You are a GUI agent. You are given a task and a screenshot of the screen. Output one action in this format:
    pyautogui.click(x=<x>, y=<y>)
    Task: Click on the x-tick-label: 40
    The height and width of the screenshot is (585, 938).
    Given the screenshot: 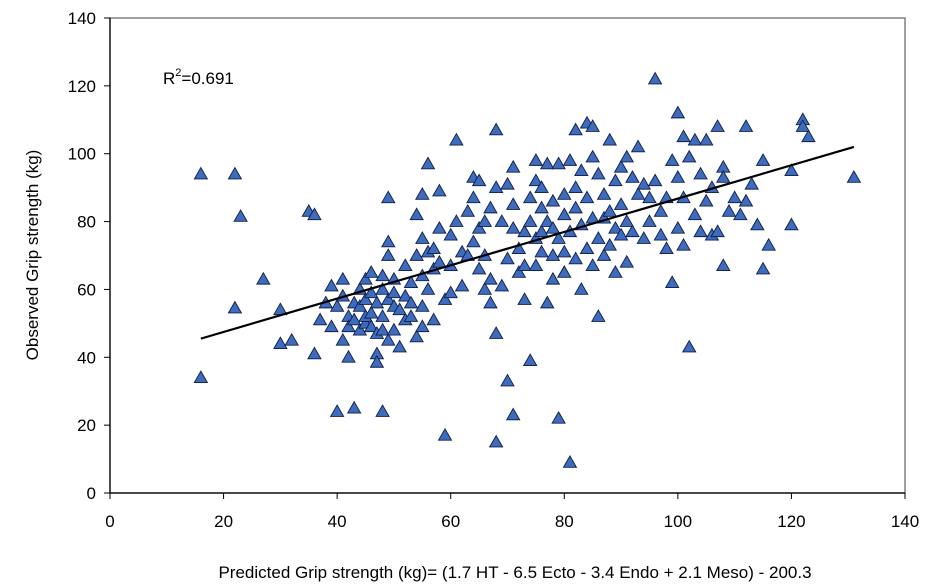 What is the action you would take?
    pyautogui.click(x=337, y=521)
    